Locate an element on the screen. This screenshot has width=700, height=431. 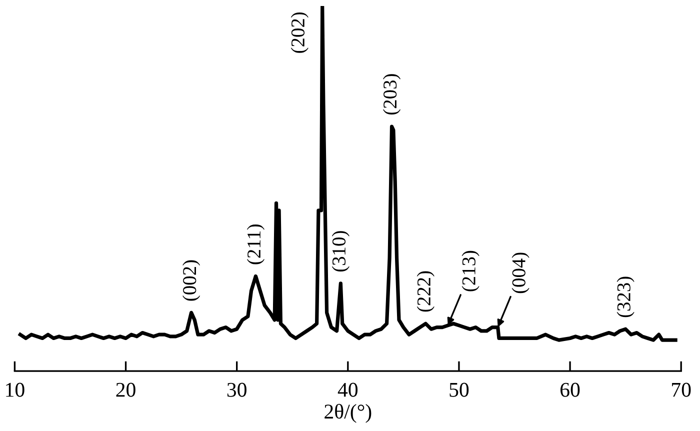
x-tick-label: 30 is located at coordinates (236, 389).